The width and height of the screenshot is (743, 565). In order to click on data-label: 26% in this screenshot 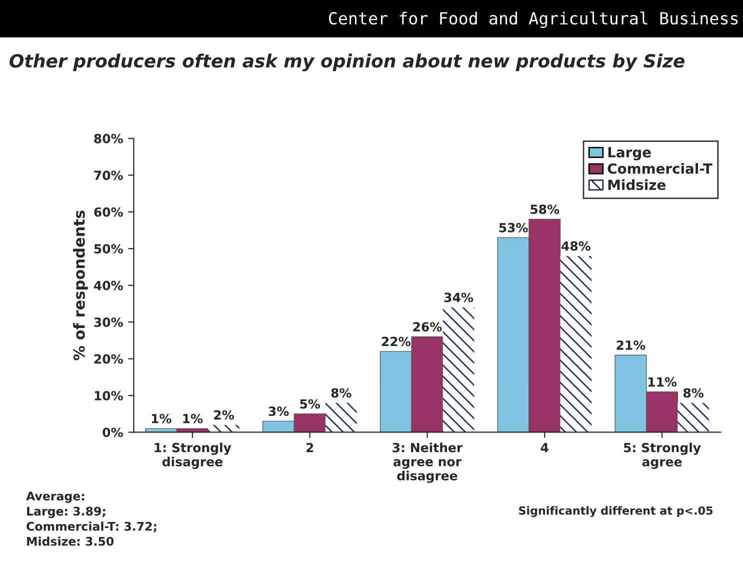, I will do `click(427, 327)`.